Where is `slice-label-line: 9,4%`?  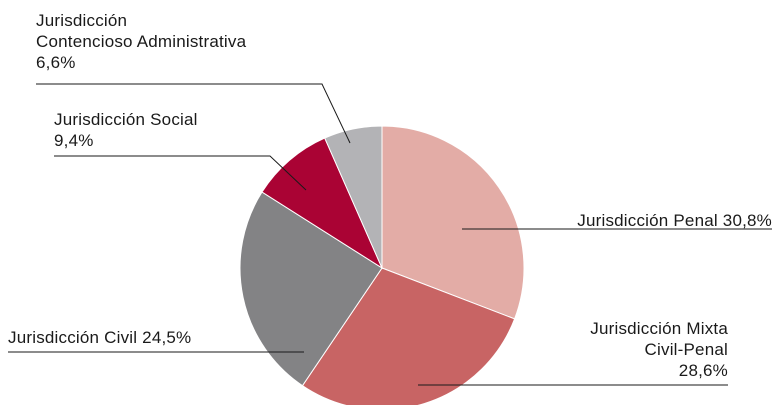
slice-label-line: 9,4% is located at coordinates (74, 140).